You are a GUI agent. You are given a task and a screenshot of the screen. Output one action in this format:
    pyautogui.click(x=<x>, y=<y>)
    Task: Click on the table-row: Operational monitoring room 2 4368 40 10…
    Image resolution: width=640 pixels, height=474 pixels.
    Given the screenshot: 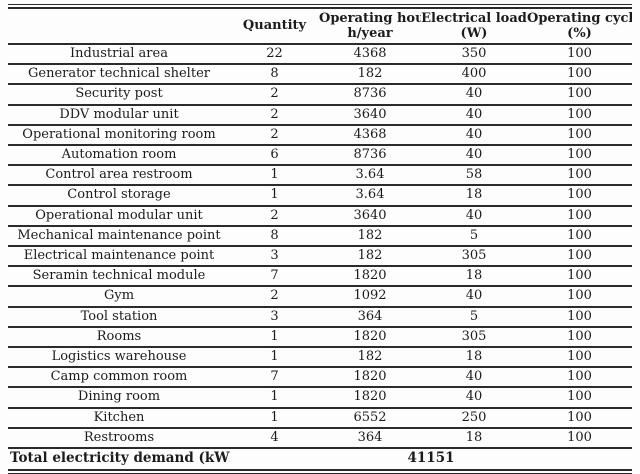 What is the action you would take?
    pyautogui.click(x=320, y=135)
    